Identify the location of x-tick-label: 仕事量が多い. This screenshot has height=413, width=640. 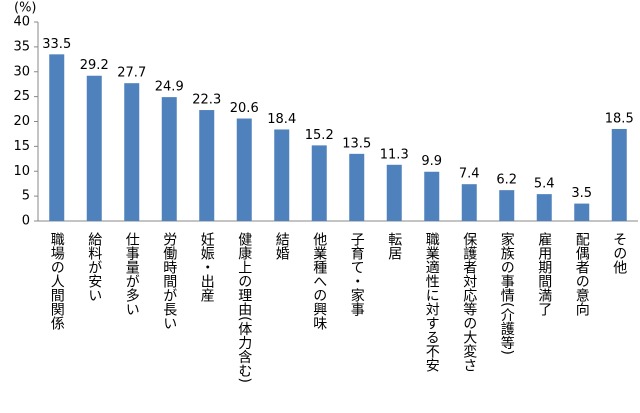
(132, 274).